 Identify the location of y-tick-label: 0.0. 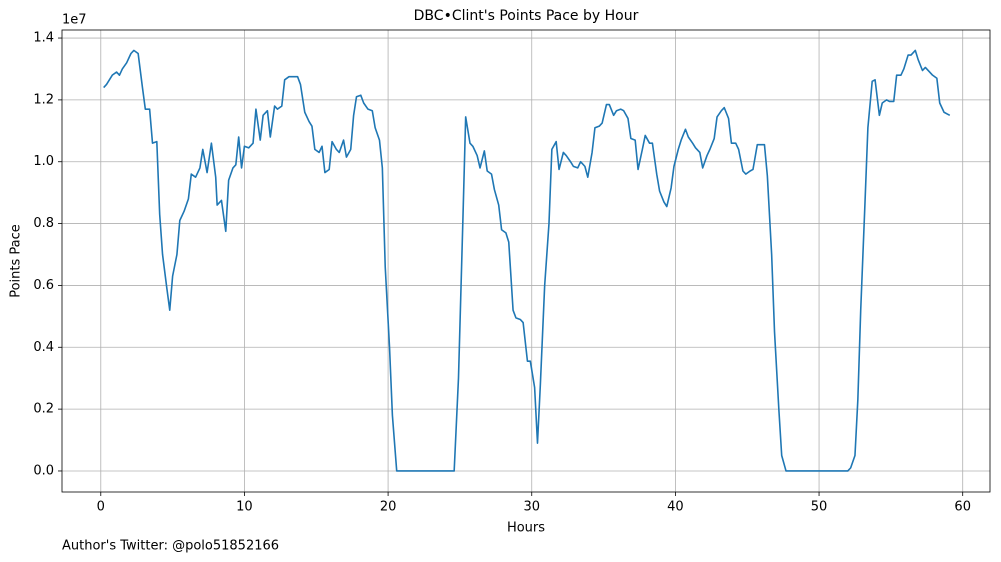
(43, 470).